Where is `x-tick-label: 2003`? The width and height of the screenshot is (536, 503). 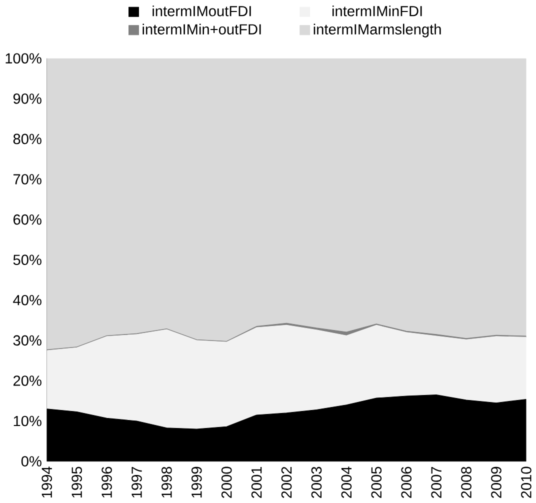 x-tick-label: 2003 is located at coordinates (316, 482).